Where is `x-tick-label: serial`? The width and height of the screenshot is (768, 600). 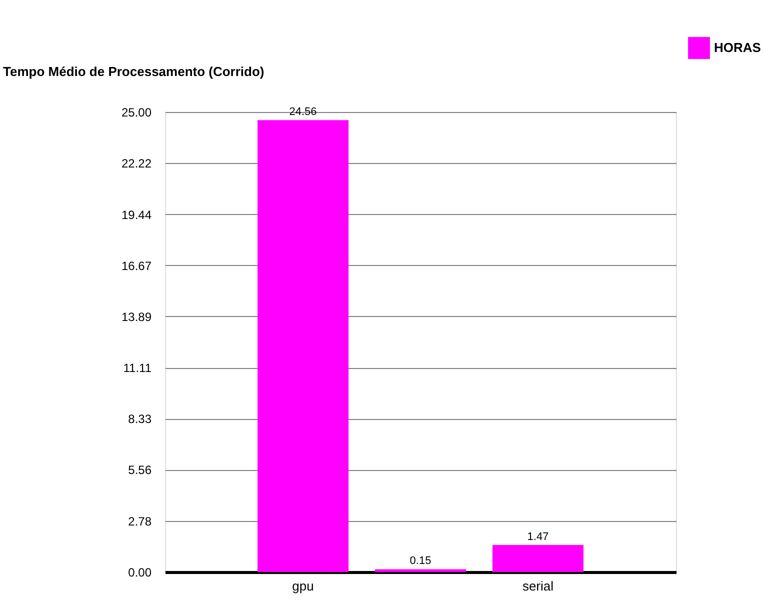 x-tick-label: serial is located at coordinates (538, 586).